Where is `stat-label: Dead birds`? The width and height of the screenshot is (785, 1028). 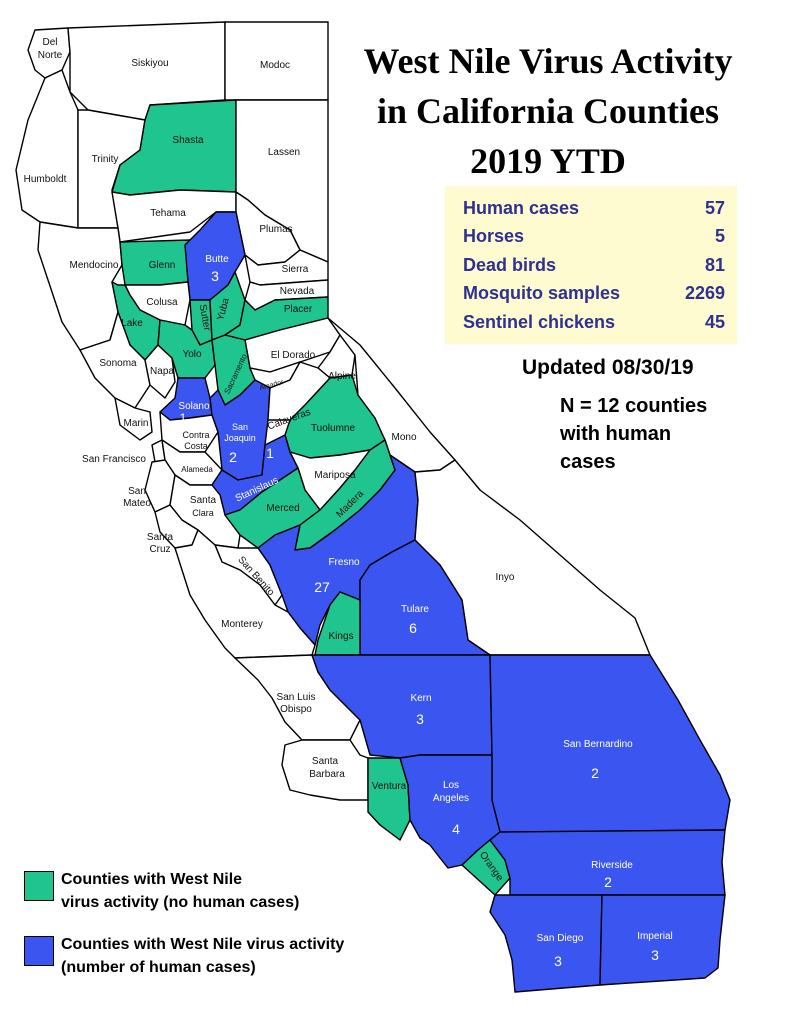 stat-label: Dead birds is located at coordinates (510, 264).